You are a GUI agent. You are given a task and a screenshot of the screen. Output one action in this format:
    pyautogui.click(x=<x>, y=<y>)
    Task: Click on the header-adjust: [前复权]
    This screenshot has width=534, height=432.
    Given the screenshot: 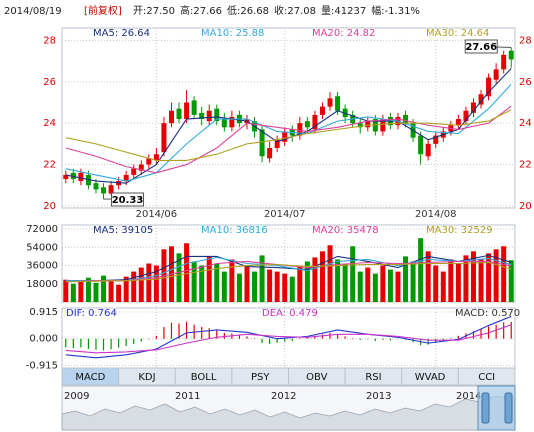 What is the action you would take?
    pyautogui.click(x=103, y=10)
    